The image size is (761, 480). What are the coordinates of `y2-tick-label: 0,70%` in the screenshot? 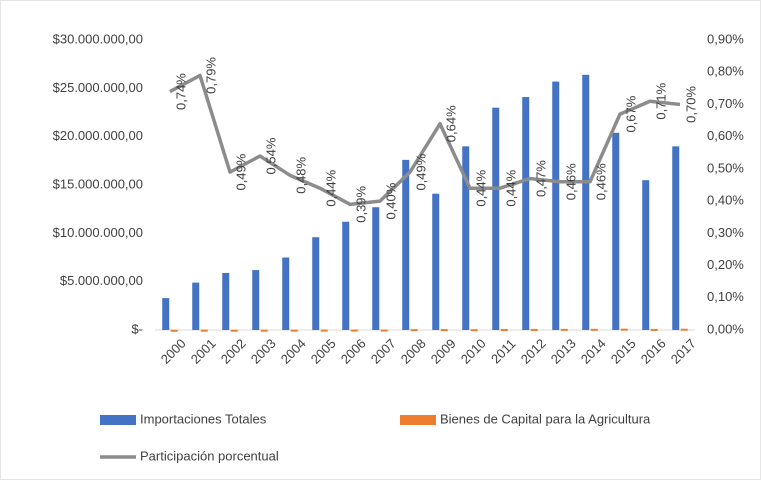 It's located at (725, 103).